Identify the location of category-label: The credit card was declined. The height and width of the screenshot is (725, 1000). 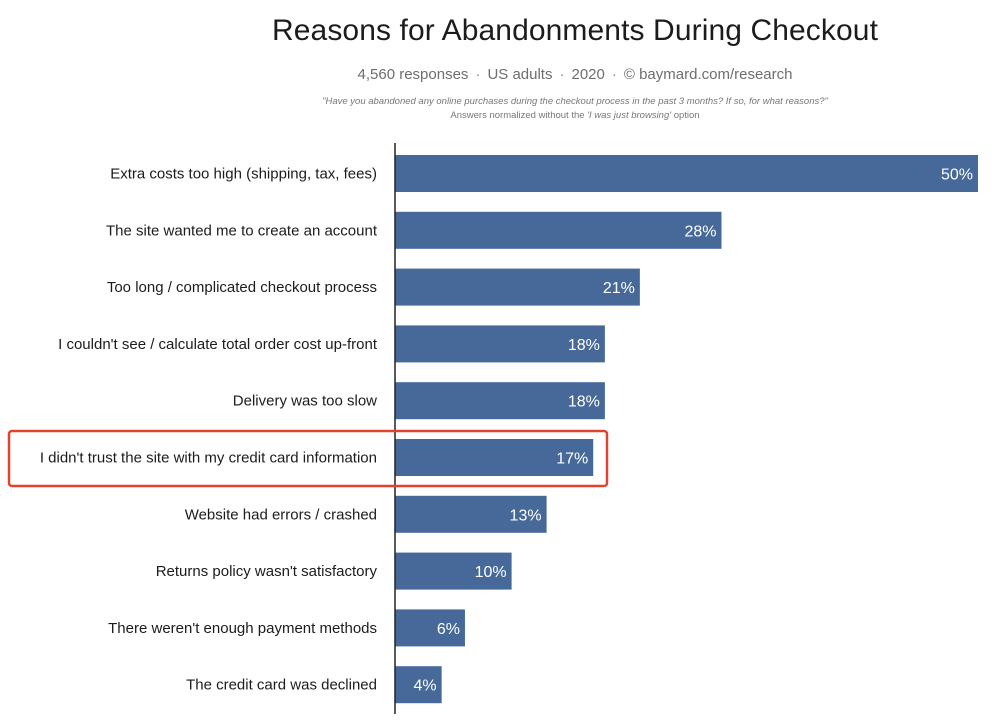
(281, 685).